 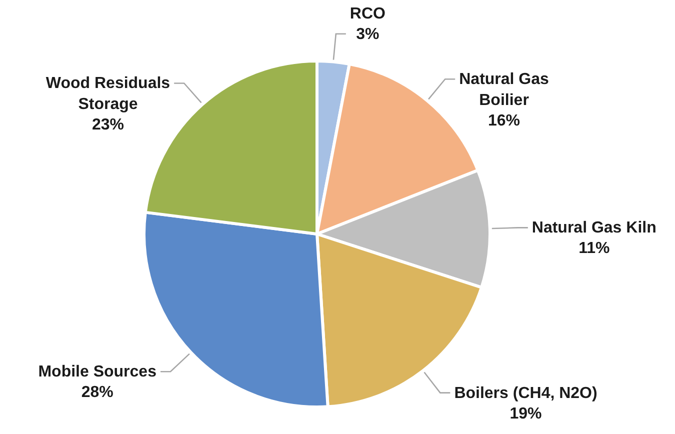 What do you see at coordinates (108, 93) in the screenshot?
I see `slice-label: Wood Residuals Storage` at bounding box center [108, 93].